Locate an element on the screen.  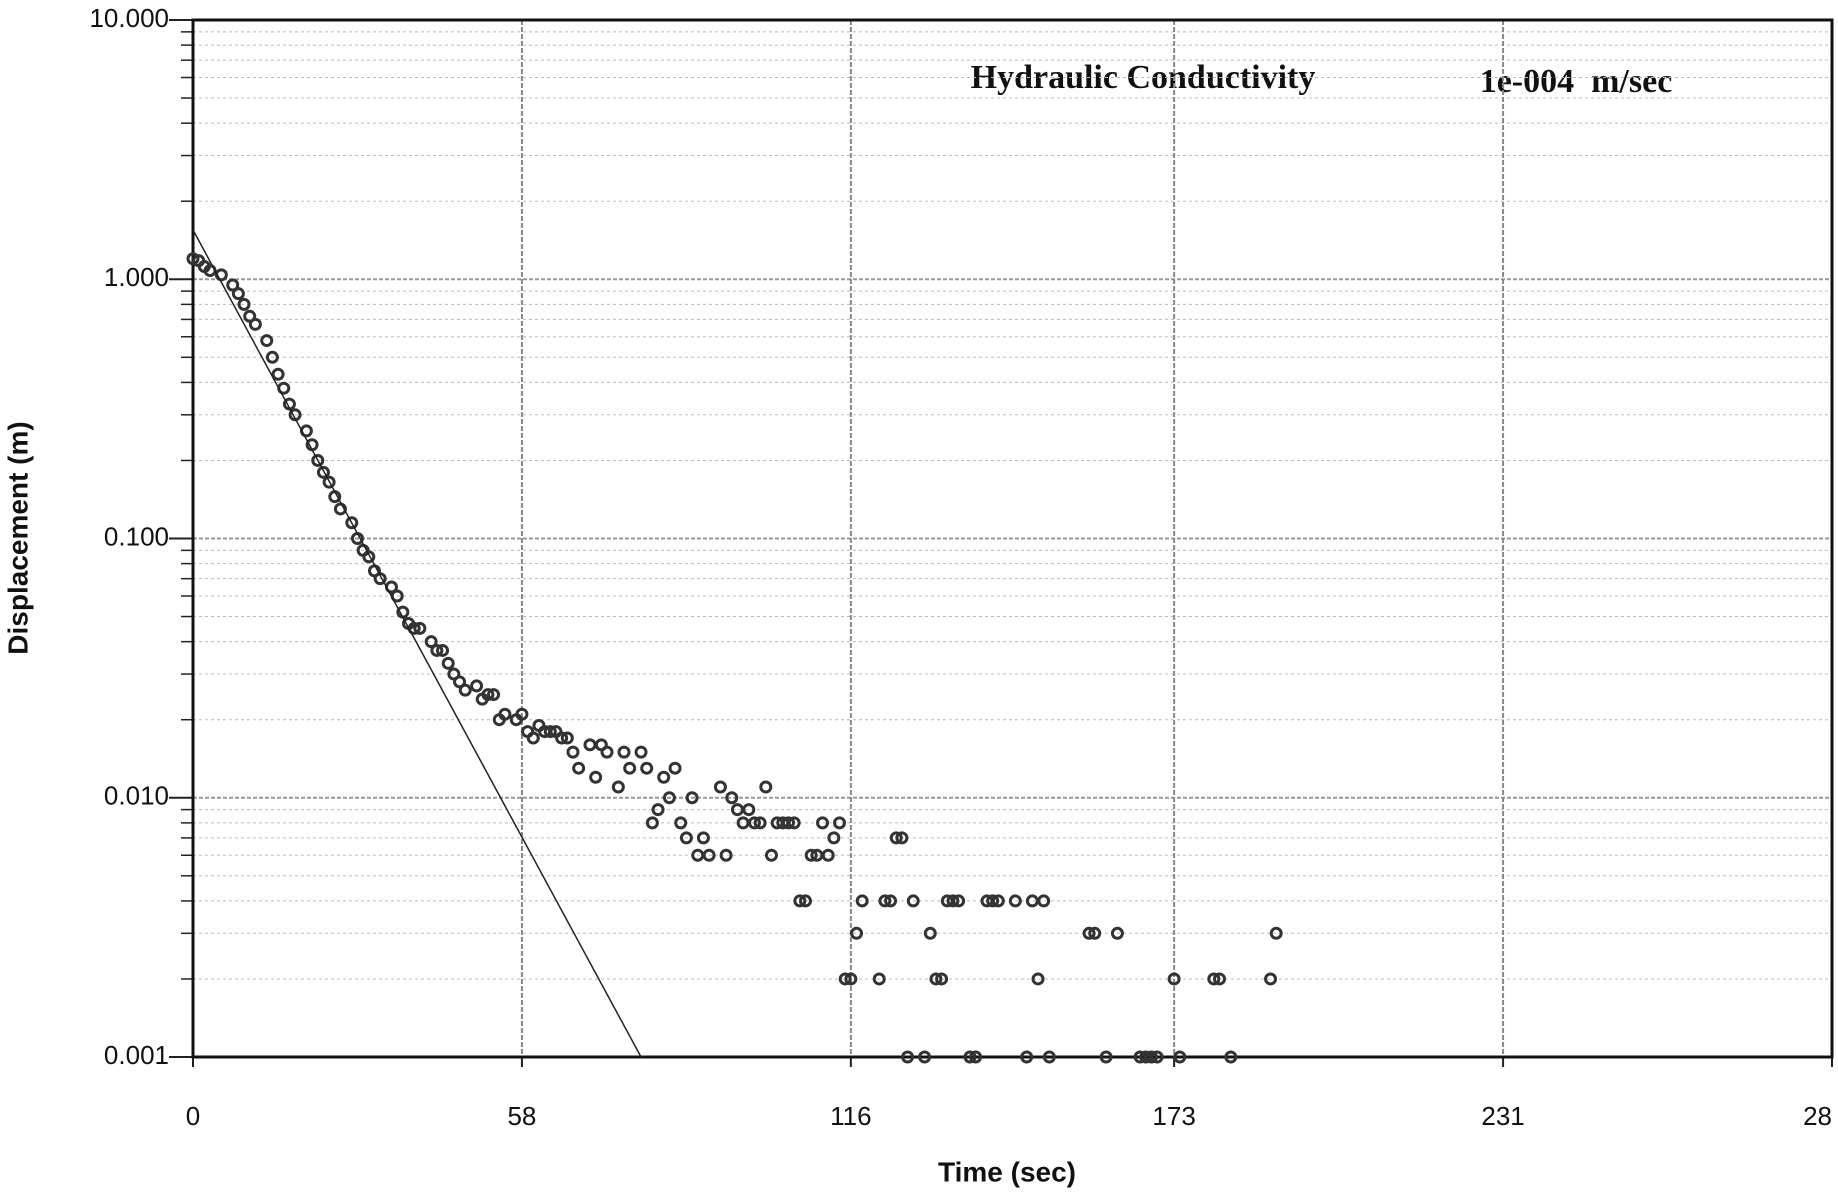
y-tick-label: 0.001 is located at coordinates (136, 1055).